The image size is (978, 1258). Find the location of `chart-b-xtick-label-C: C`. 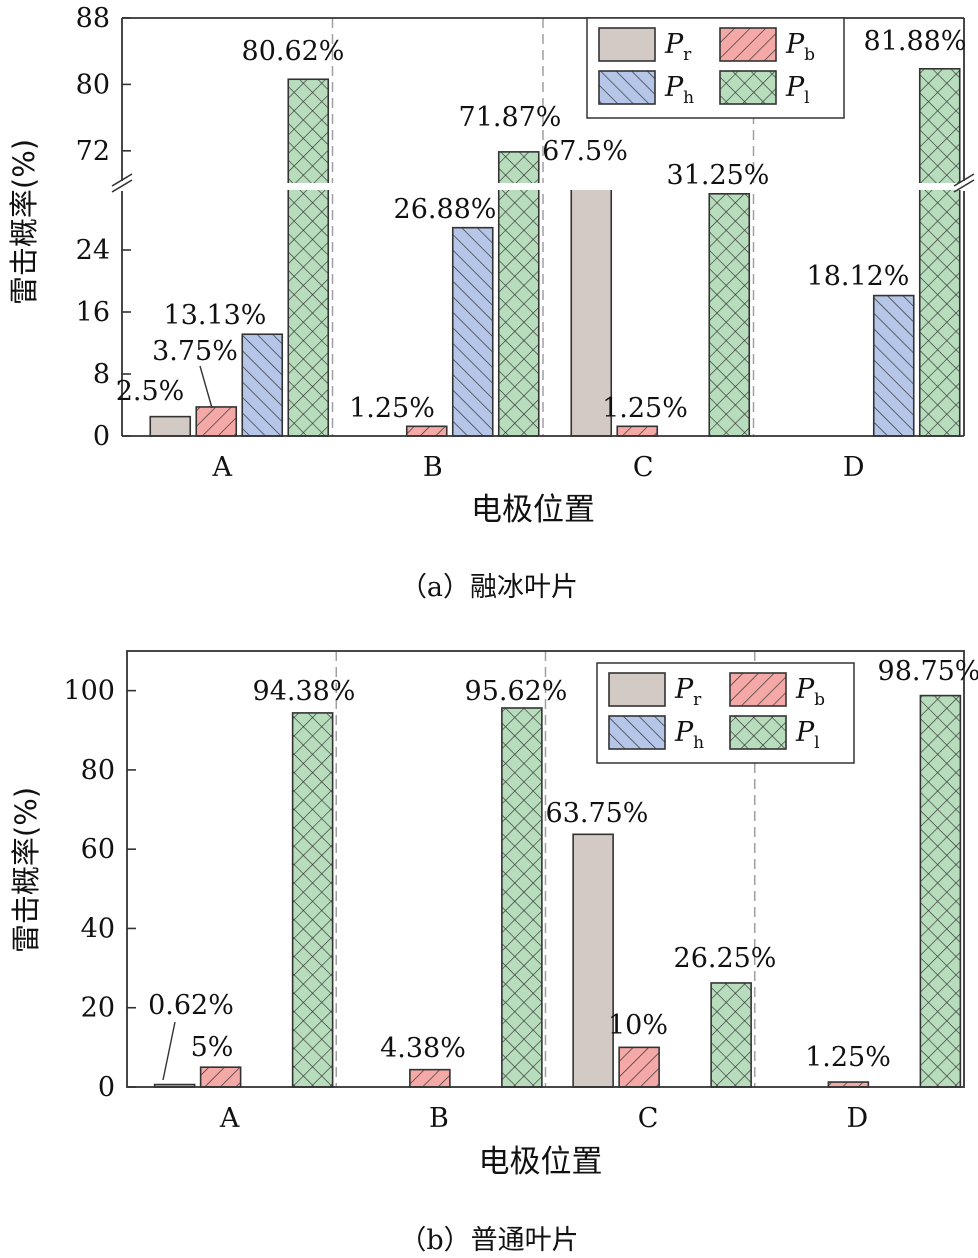

chart-b-xtick-label-C: C is located at coordinates (648, 1118).